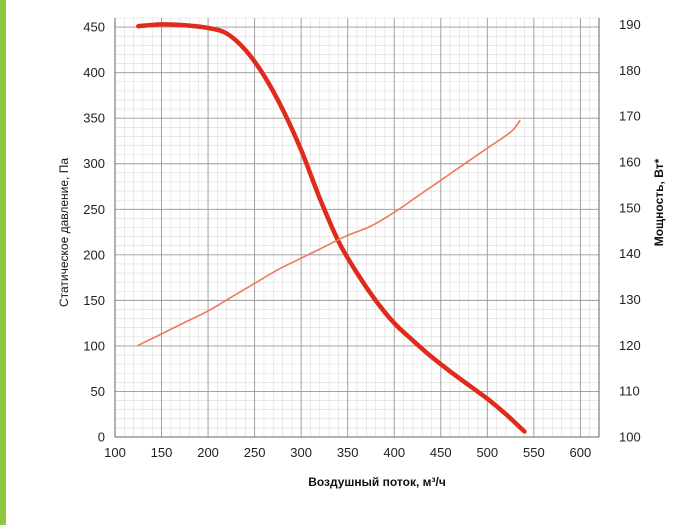 The width and height of the screenshot is (674, 525). Describe the element at coordinates (94, 345) in the screenshot. I see `y-tick-label: 100` at that location.